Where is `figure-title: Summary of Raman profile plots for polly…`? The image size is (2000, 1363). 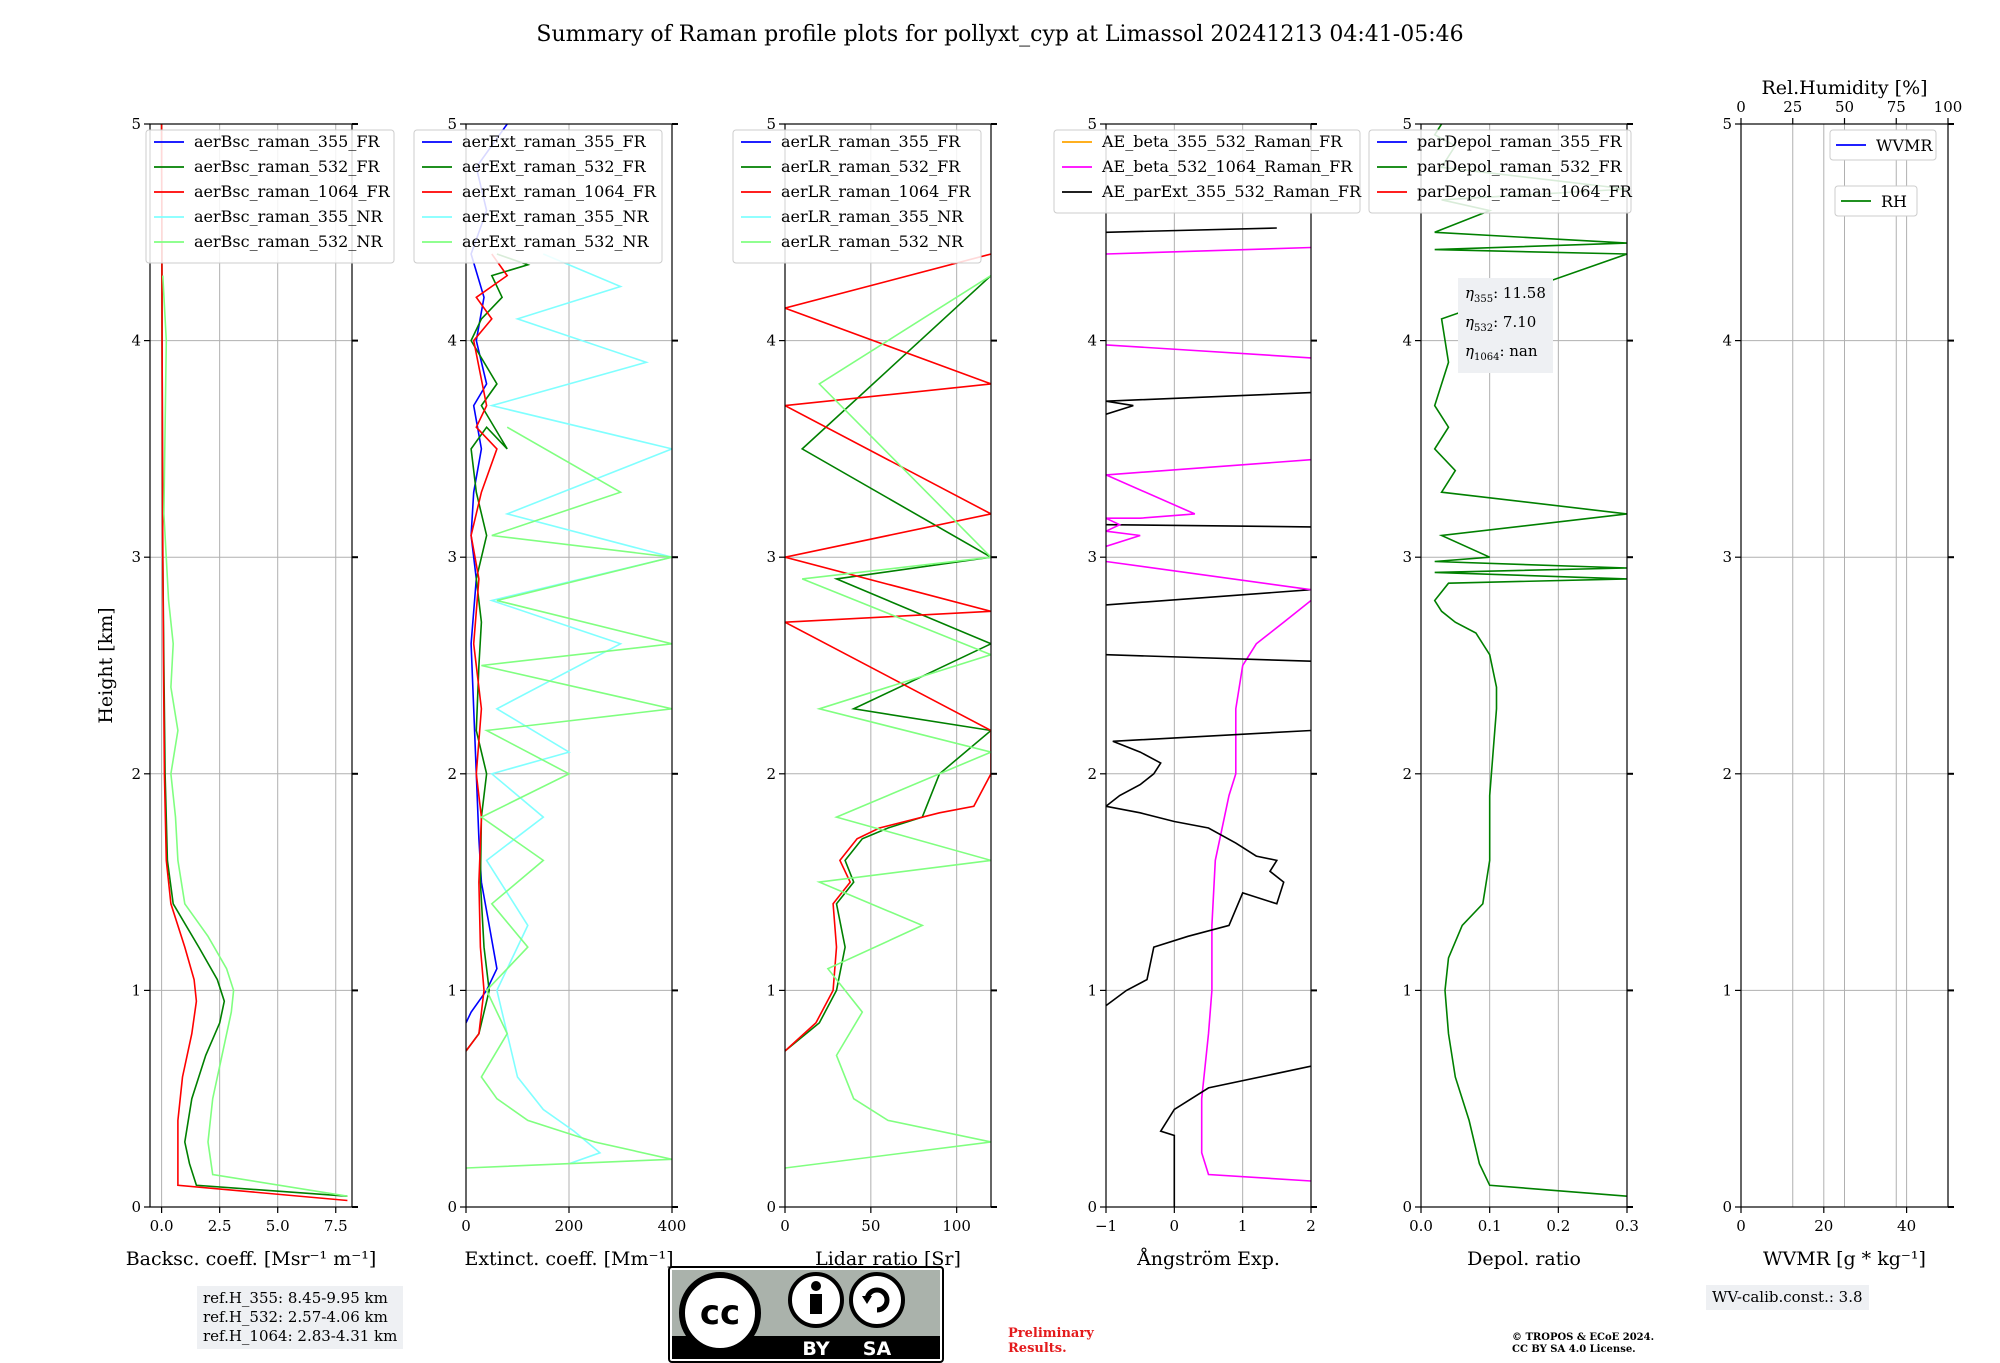
figure-title: Summary of Raman profile plots for polly… is located at coordinates (1000, 34).